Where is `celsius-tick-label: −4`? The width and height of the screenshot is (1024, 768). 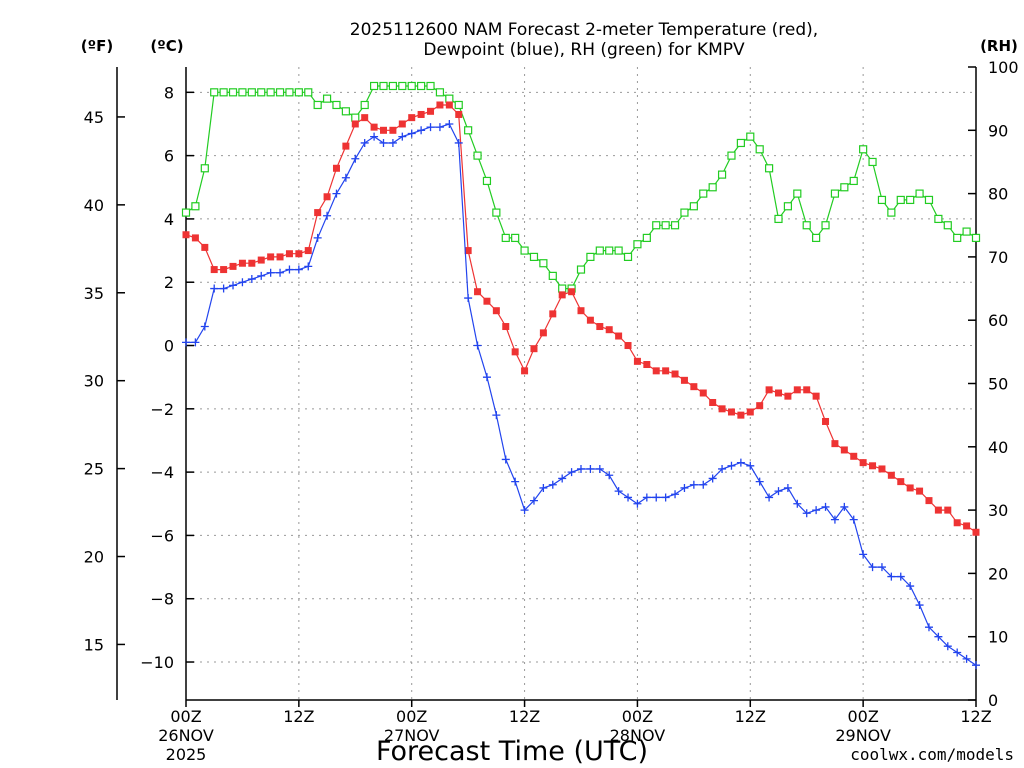 celsius-tick-label: −4 is located at coordinates (162, 472).